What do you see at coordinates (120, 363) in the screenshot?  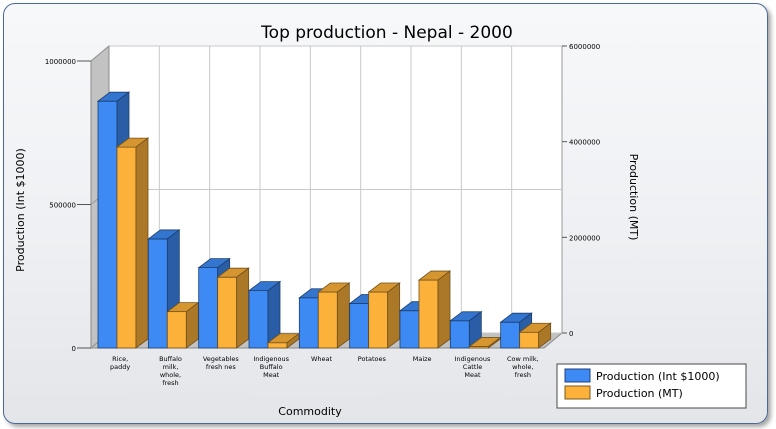 I see `category-label: Rice, paddy` at bounding box center [120, 363].